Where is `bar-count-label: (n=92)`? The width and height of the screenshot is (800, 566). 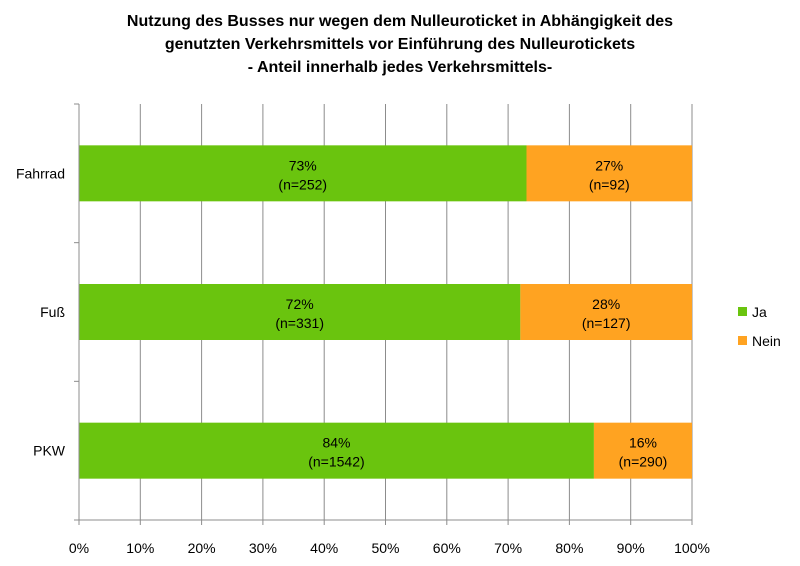 bar-count-label: (n=92) is located at coordinates (609, 184).